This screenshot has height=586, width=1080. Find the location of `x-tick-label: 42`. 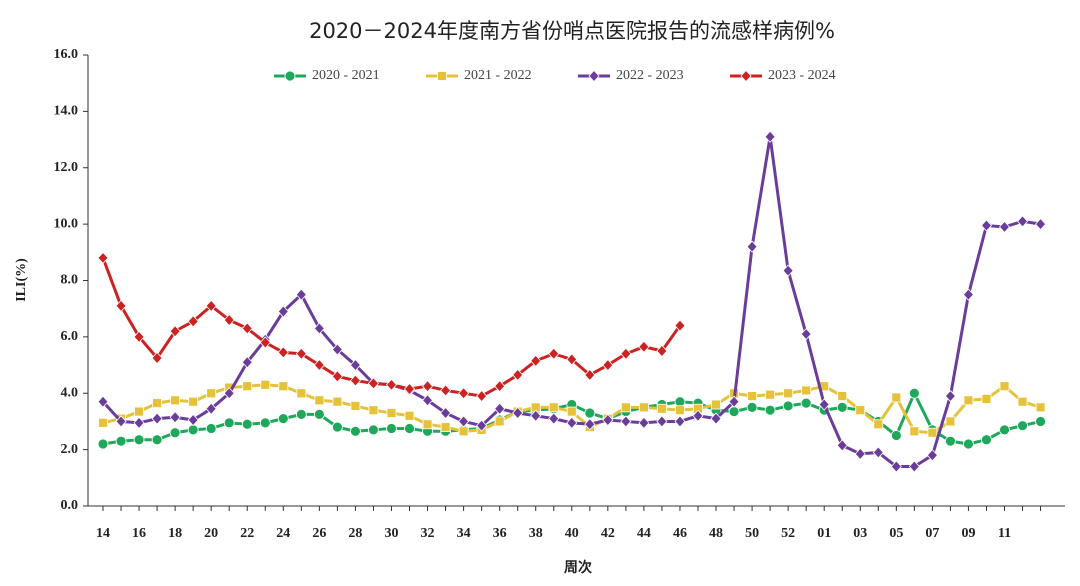

x-tick-label: 42 is located at coordinates (608, 533).